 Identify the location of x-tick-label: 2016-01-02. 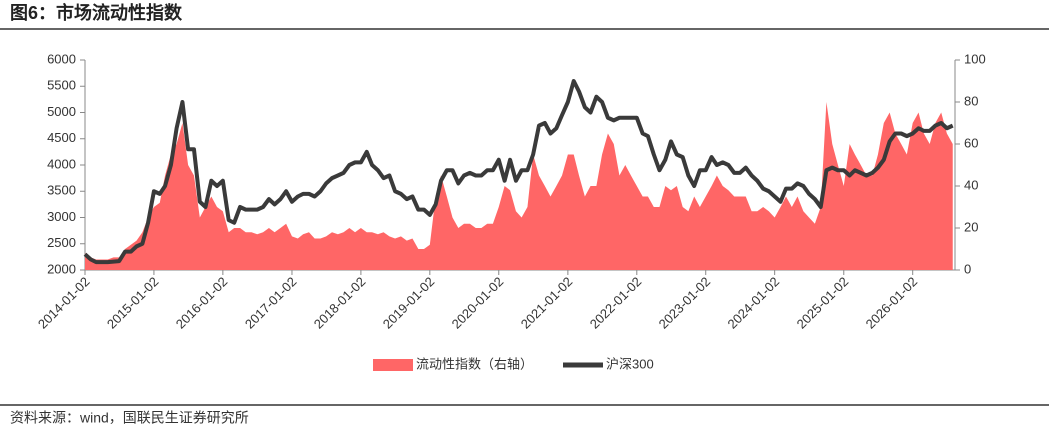
(202, 303).